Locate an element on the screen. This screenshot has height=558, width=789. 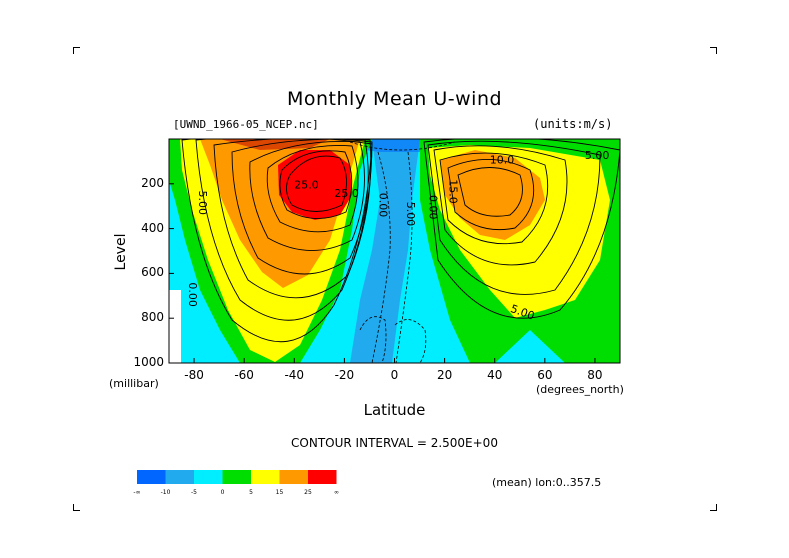
units-label: (units:m/s) is located at coordinates (573, 124).